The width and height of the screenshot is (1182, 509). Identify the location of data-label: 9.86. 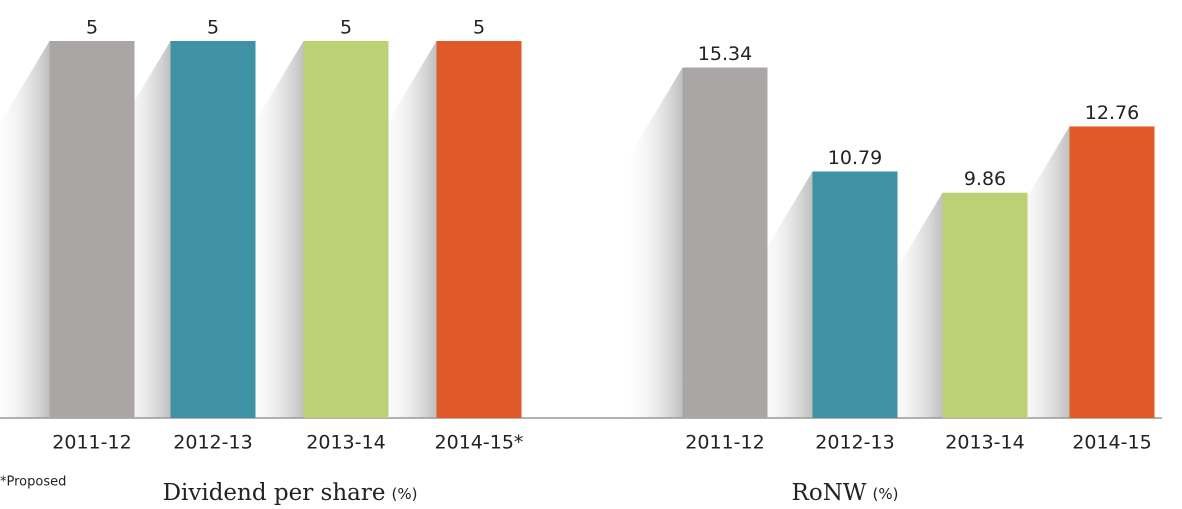
(985, 179).